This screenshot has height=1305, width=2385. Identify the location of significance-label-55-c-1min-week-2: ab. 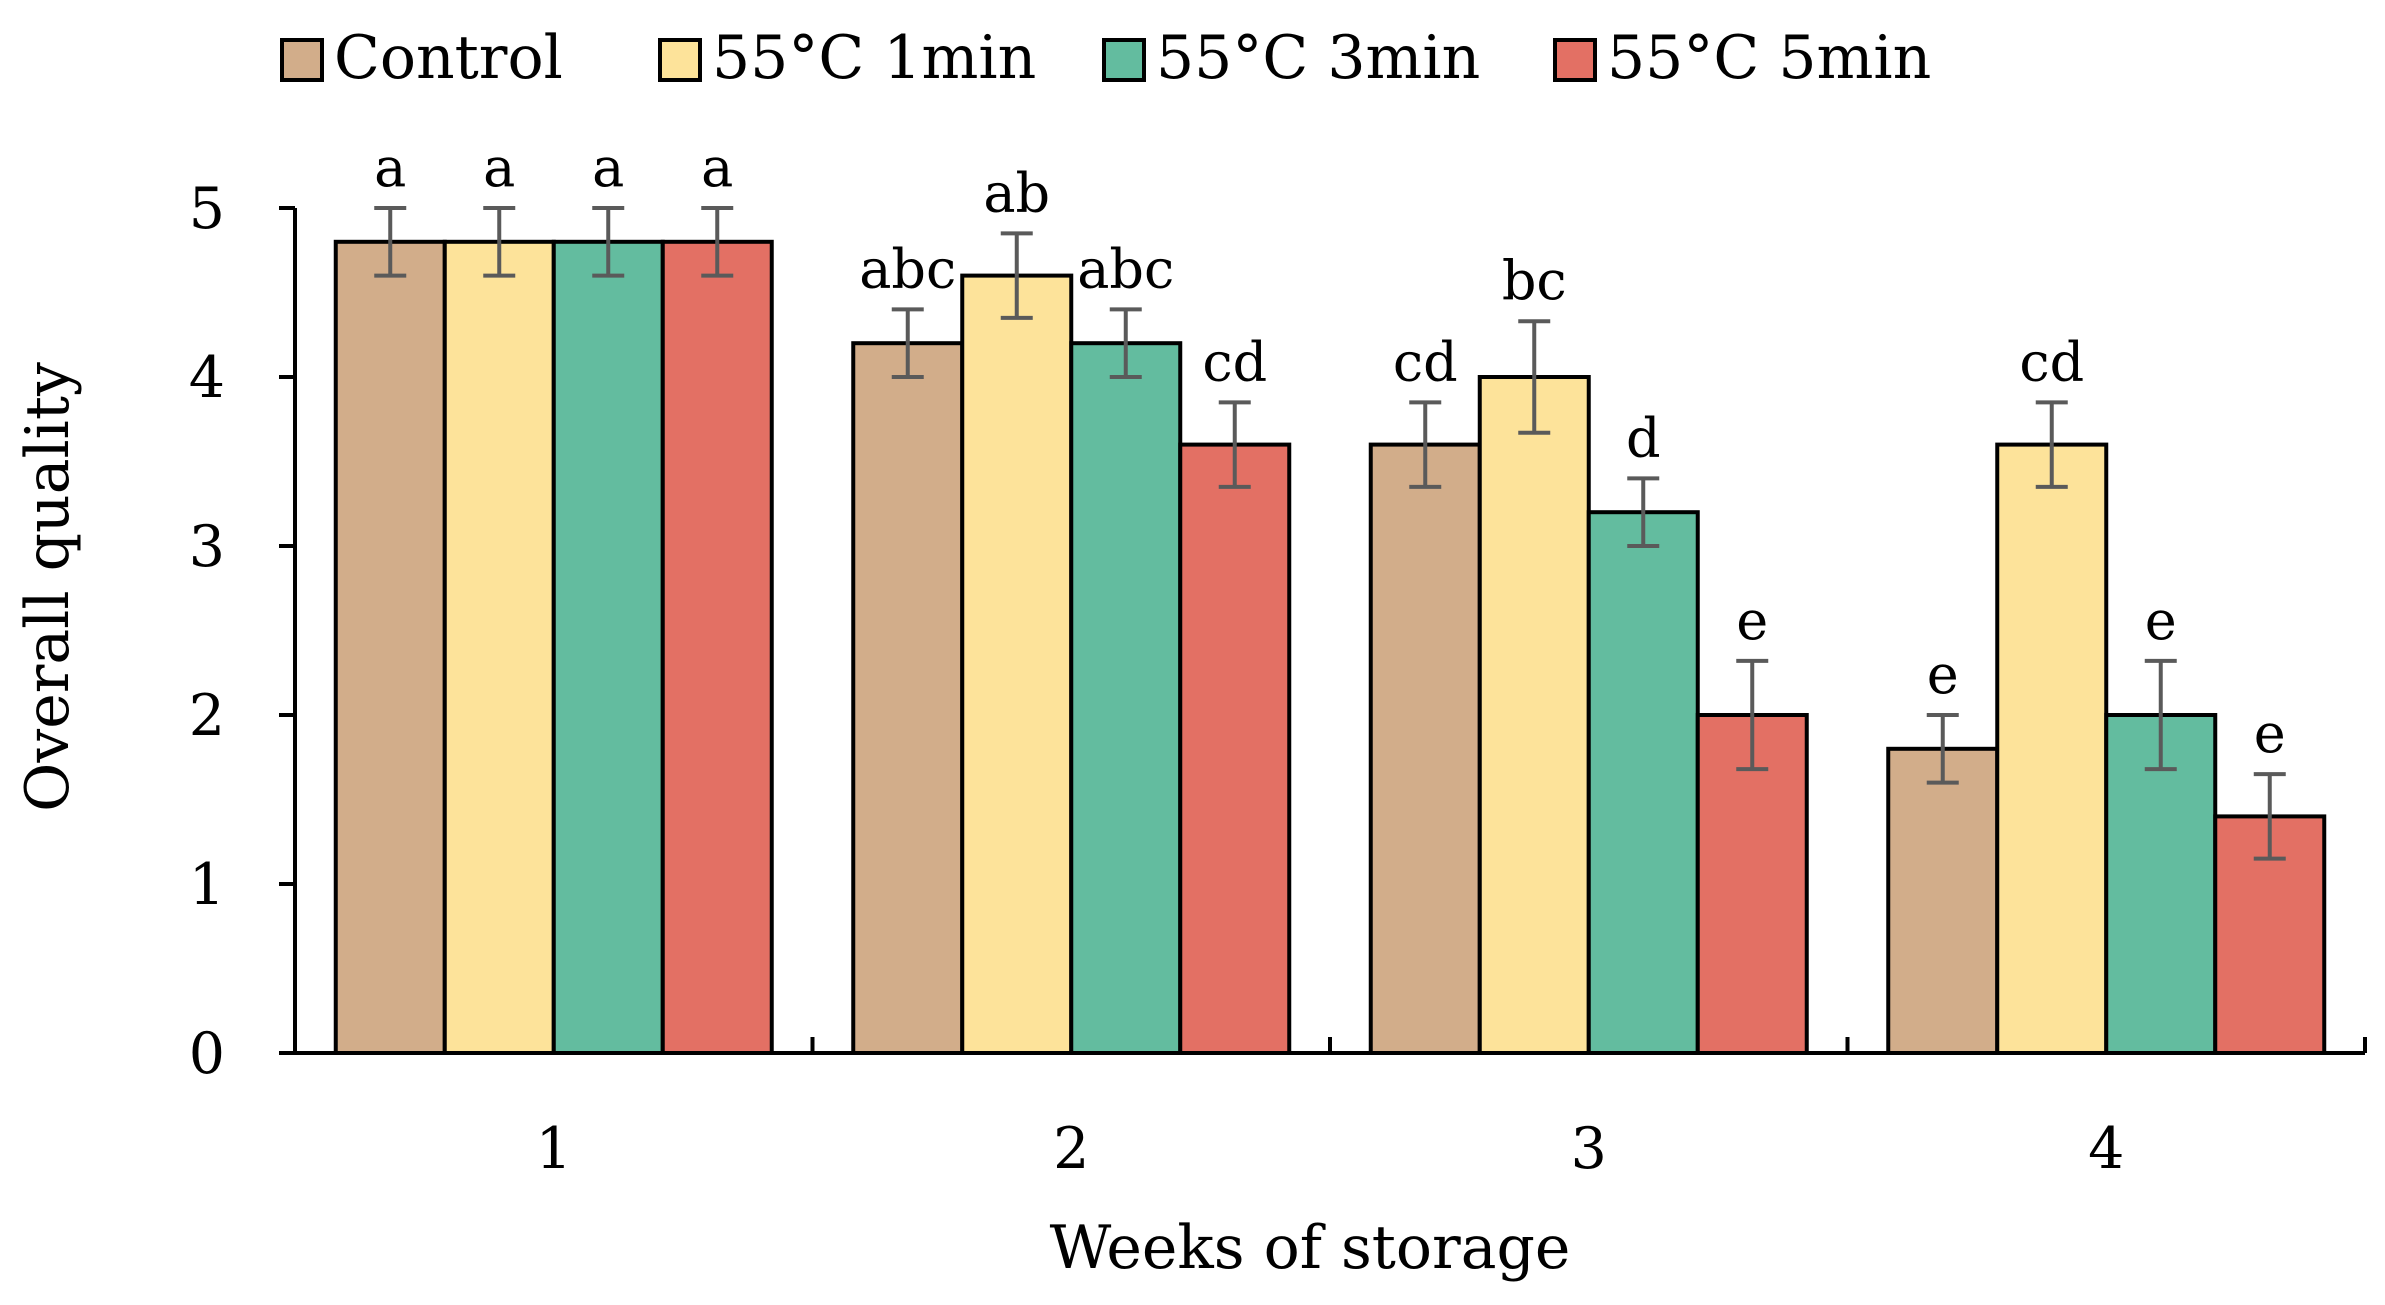
(1016, 192).